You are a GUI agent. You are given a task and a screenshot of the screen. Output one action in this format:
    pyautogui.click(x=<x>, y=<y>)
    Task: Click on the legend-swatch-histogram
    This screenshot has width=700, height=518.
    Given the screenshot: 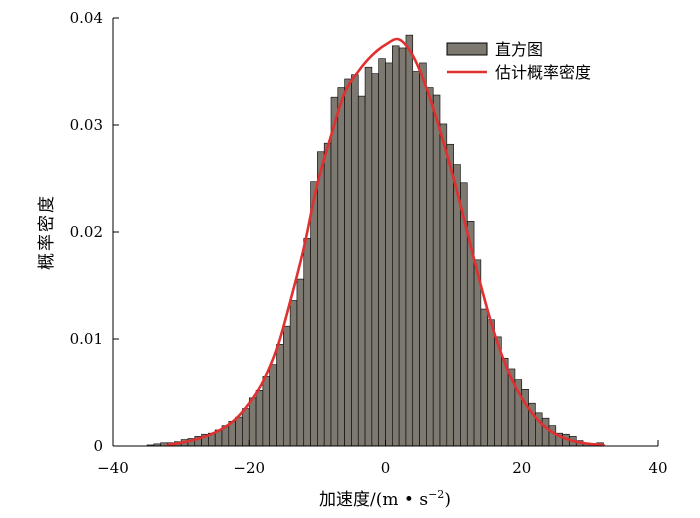 What is the action you would take?
    pyautogui.click(x=467, y=49)
    